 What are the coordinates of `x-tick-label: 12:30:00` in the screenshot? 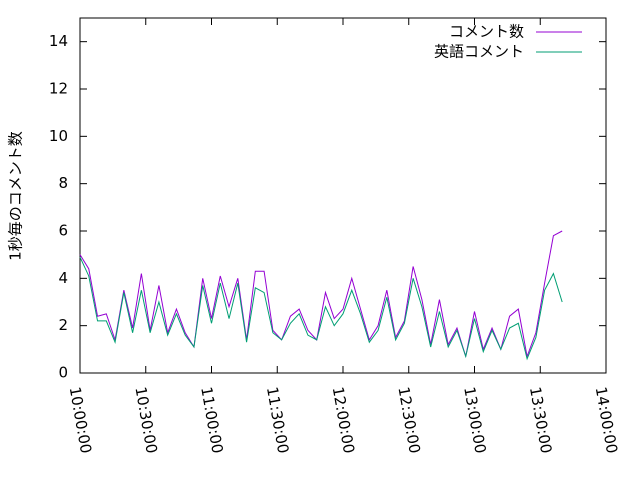 It's located at (408, 419).